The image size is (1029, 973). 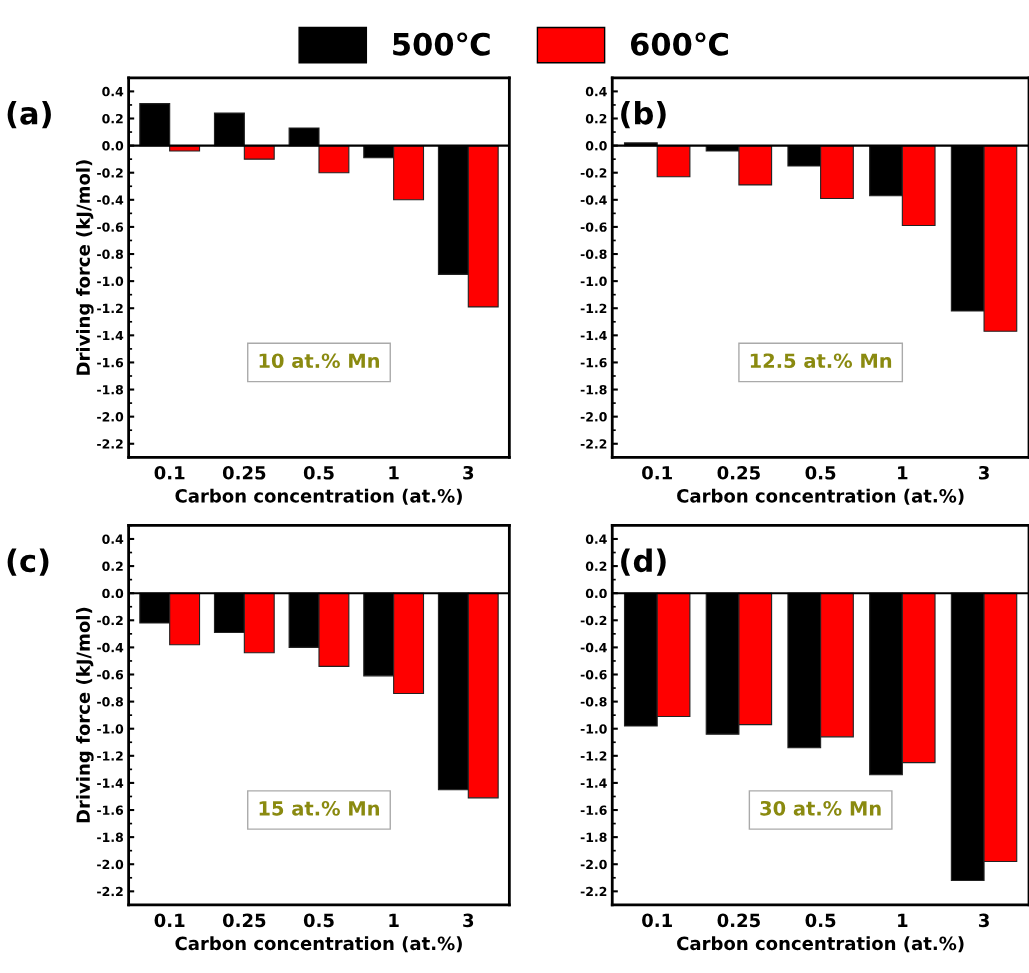 I want to click on annotation: 15 at.% Mn, so click(x=319, y=808).